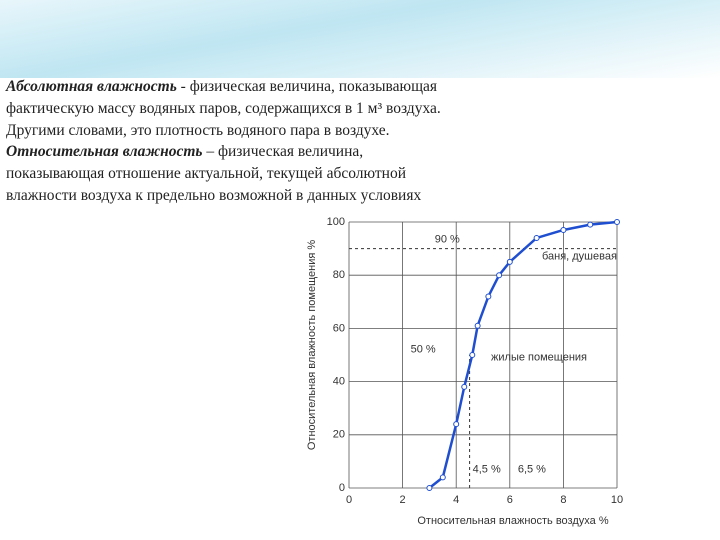 This screenshot has height=540, width=720. Describe the element at coordinates (339, 382) in the screenshot. I see `y-tick-label: 40` at that location.